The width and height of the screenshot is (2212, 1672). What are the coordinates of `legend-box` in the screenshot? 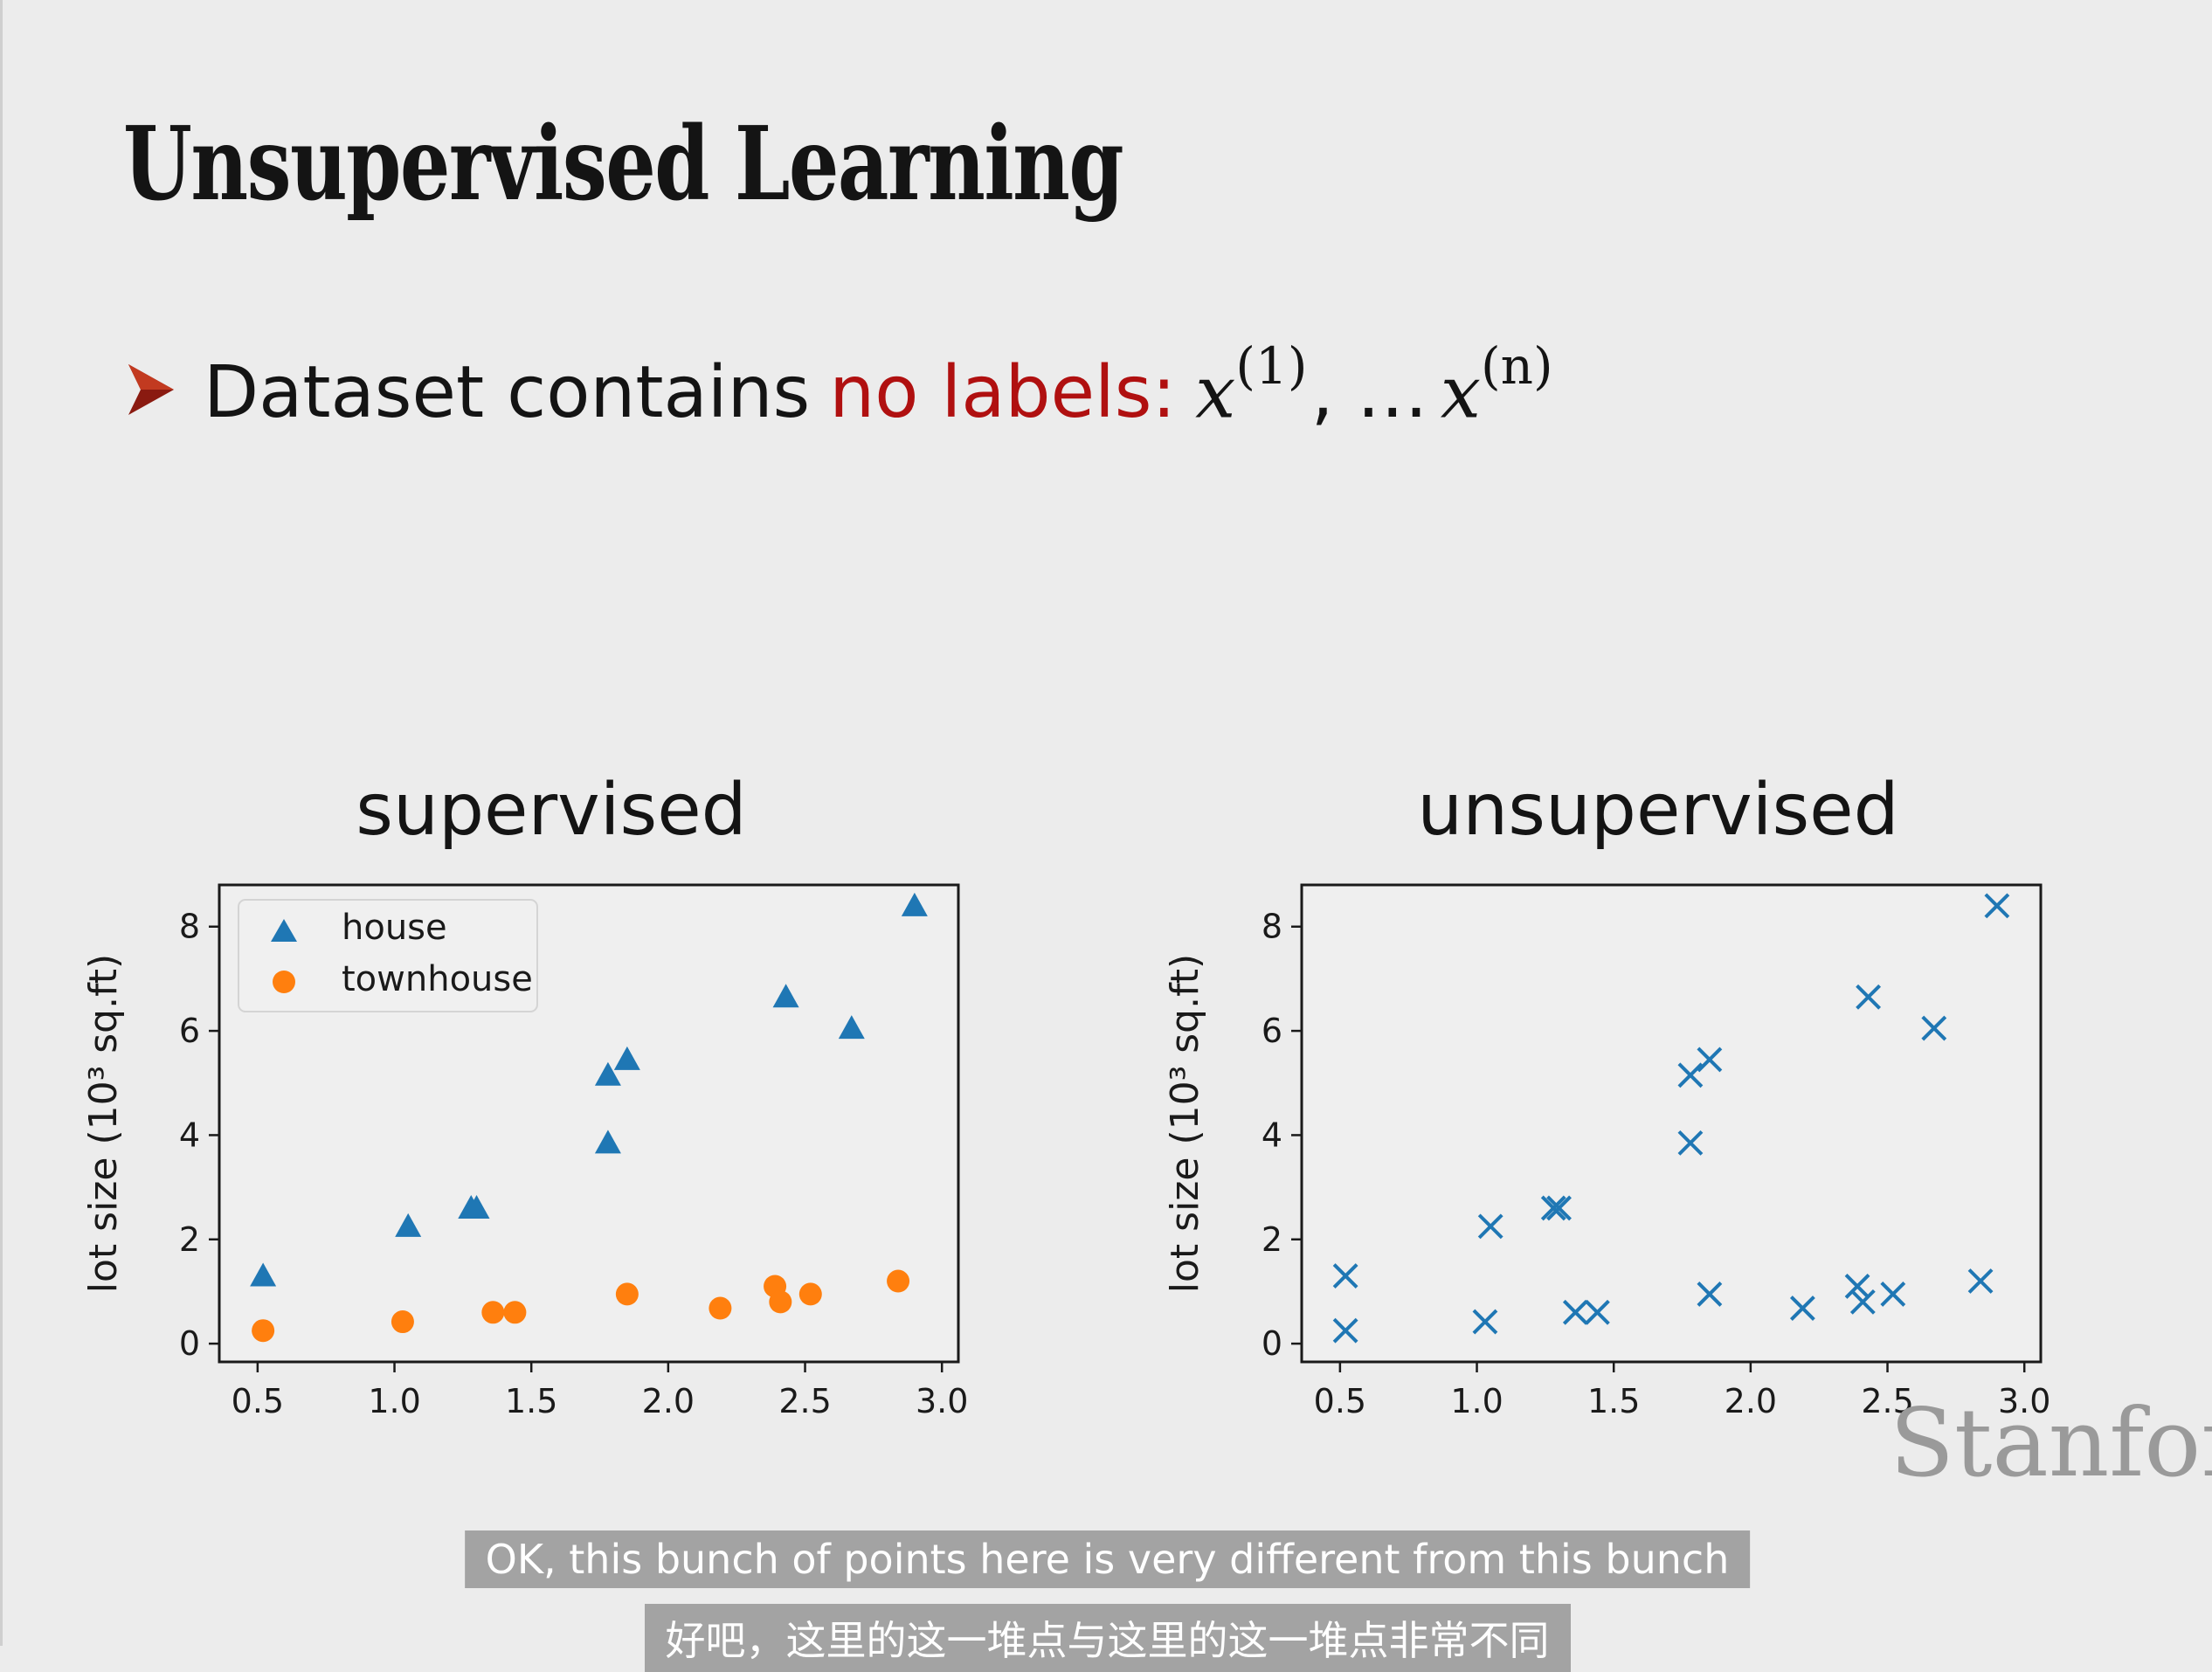 It's located at (388, 956).